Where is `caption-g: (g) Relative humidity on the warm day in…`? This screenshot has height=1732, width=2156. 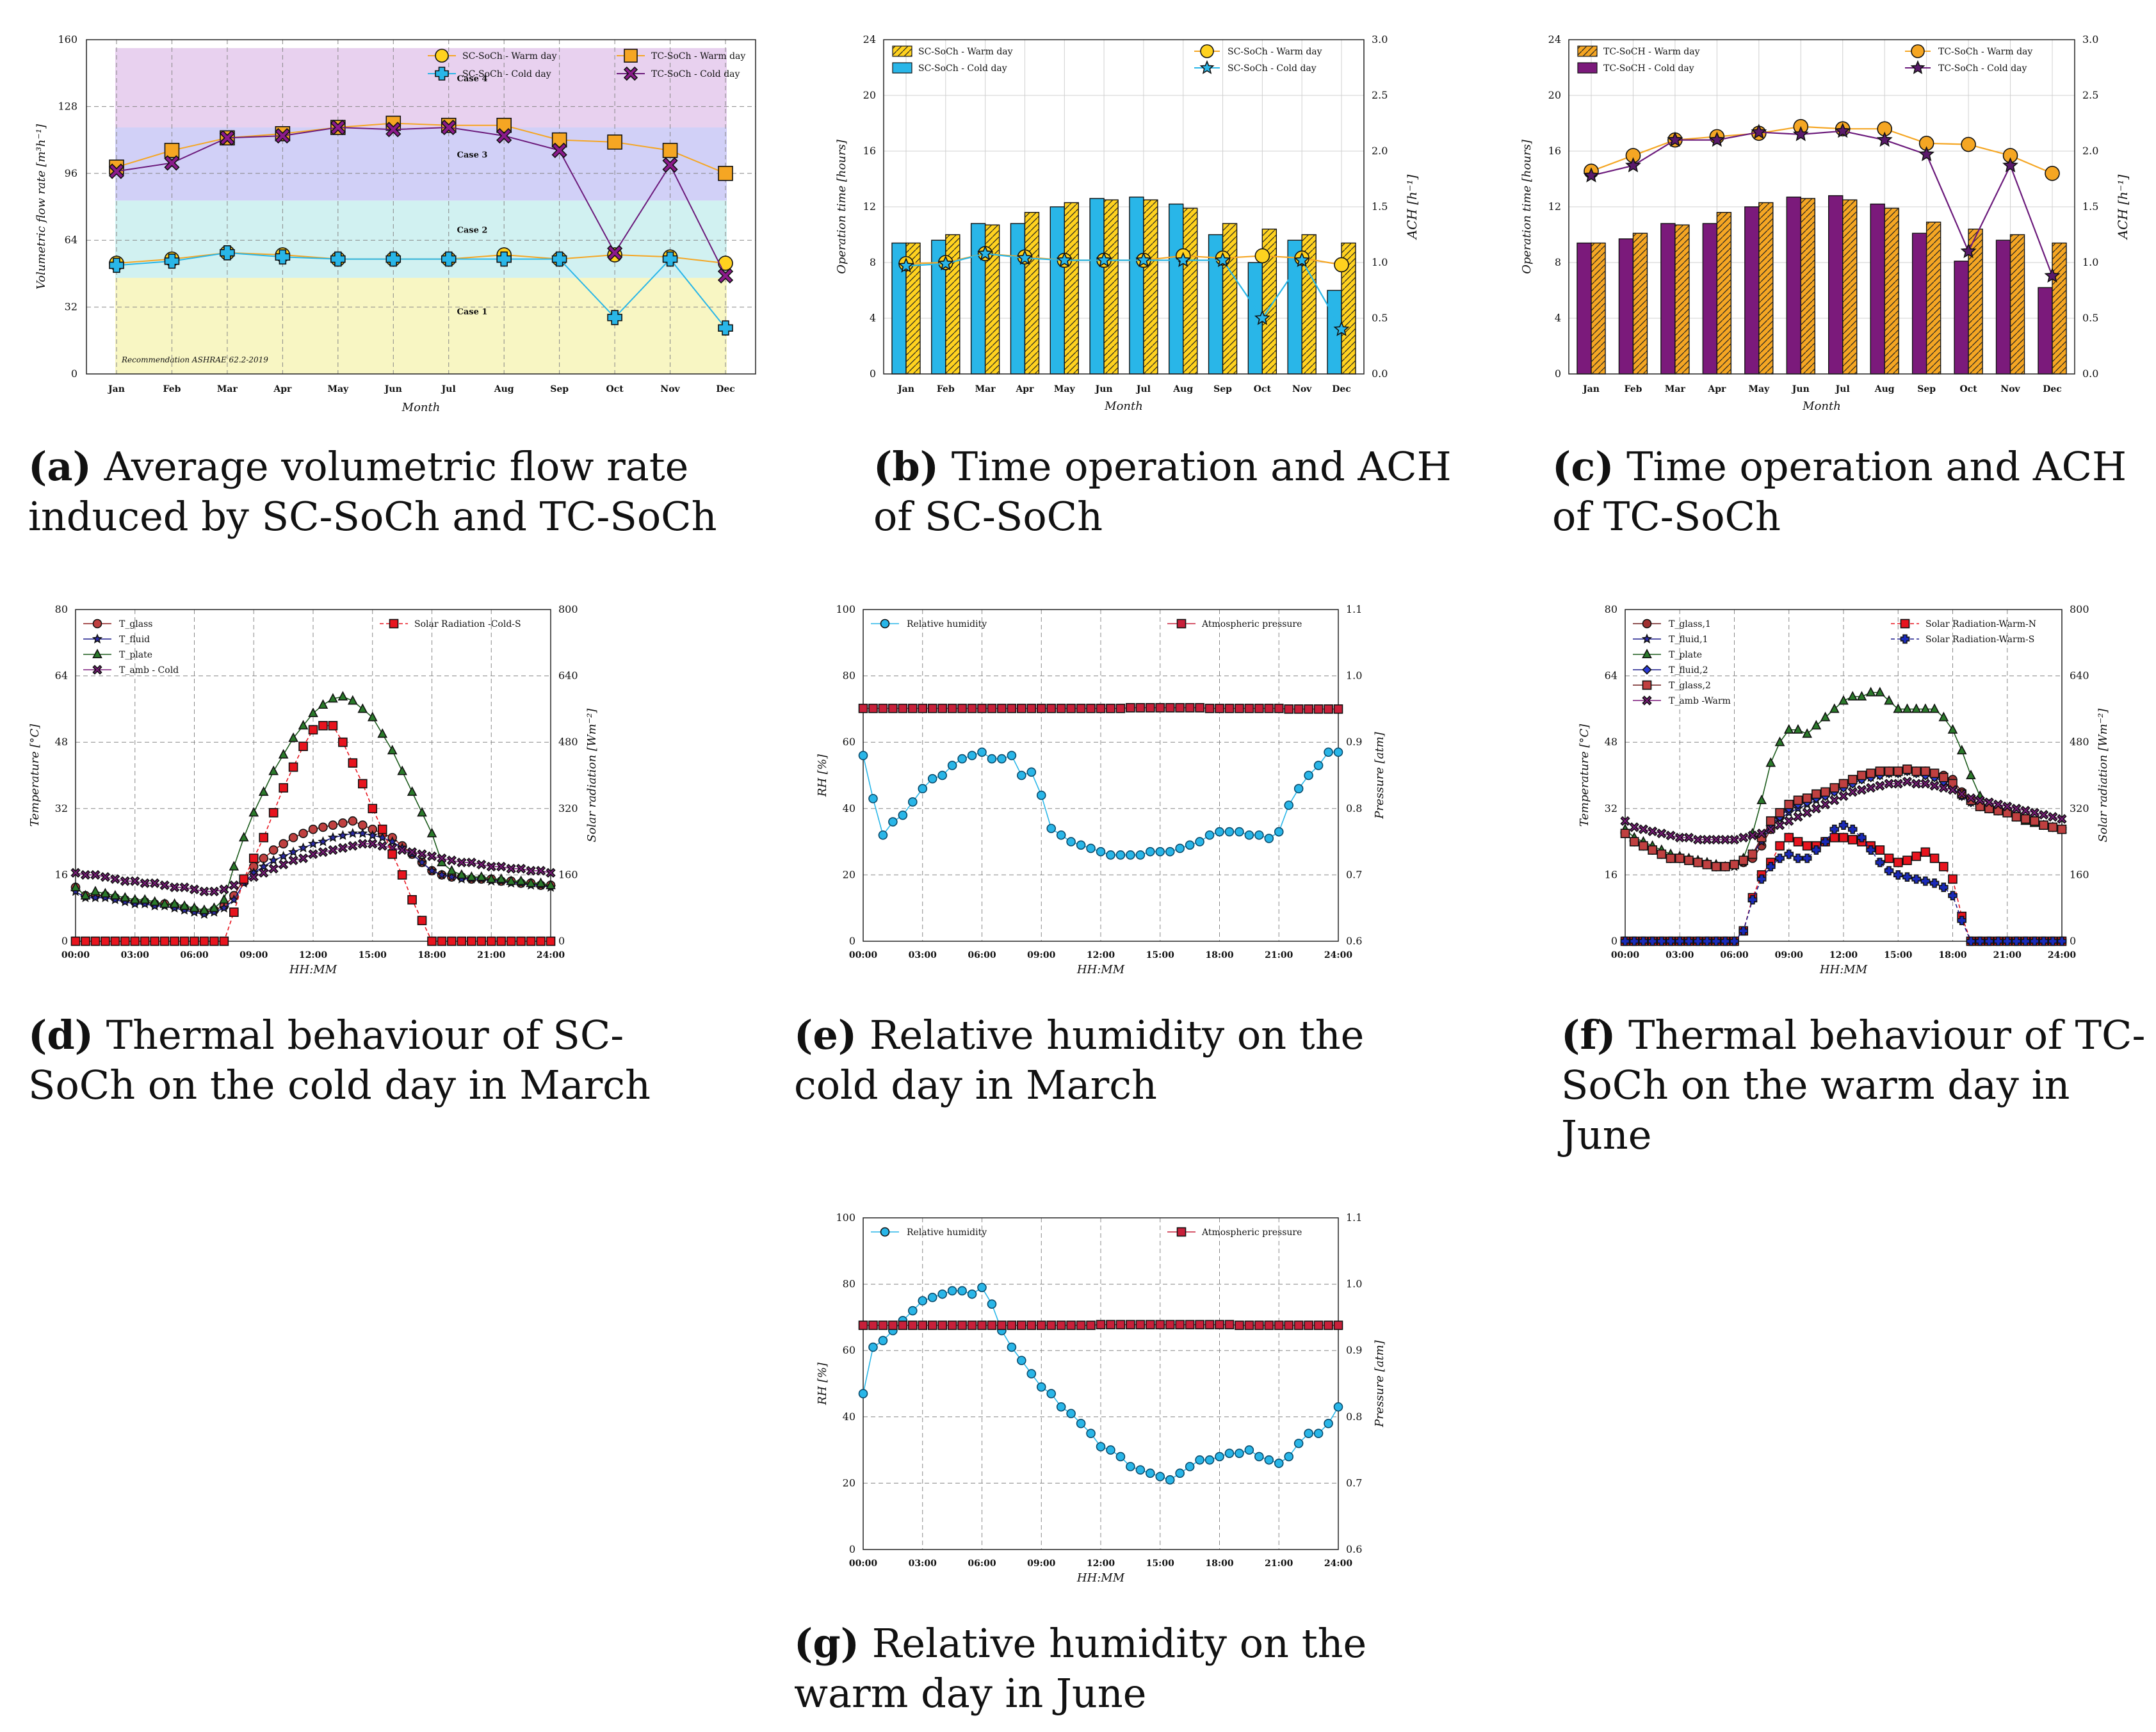 caption-g: (g) Relative humidity on the warm day in… is located at coordinates (1101, 1669).